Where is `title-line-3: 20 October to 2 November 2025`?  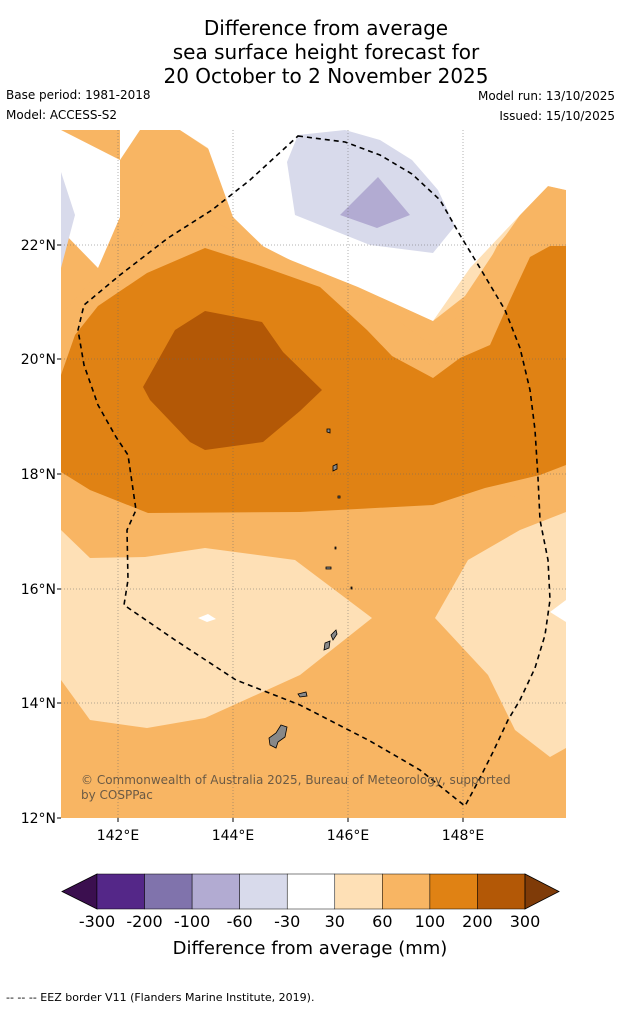 title-line-3: 20 October to 2 November 2025 is located at coordinates (326, 76).